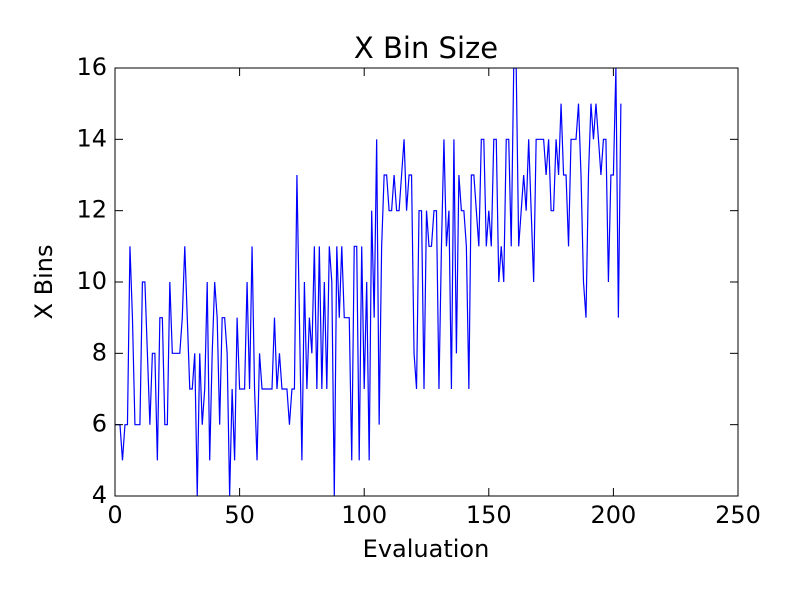  Describe the element at coordinates (489, 515) in the screenshot. I see `x-tick-label: 150` at that location.